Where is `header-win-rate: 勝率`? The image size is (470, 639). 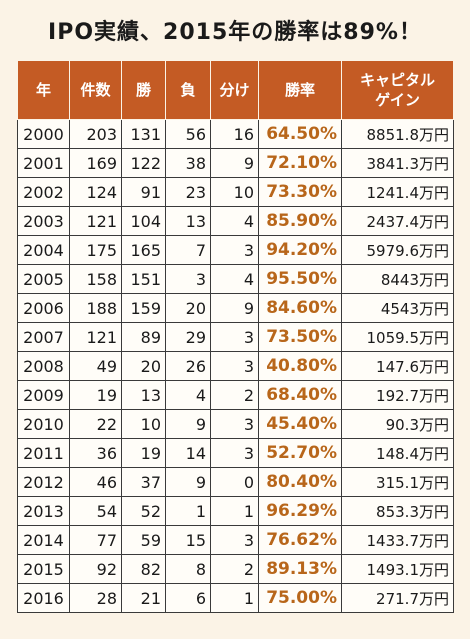 header-win-rate: 勝率 is located at coordinates (300, 90).